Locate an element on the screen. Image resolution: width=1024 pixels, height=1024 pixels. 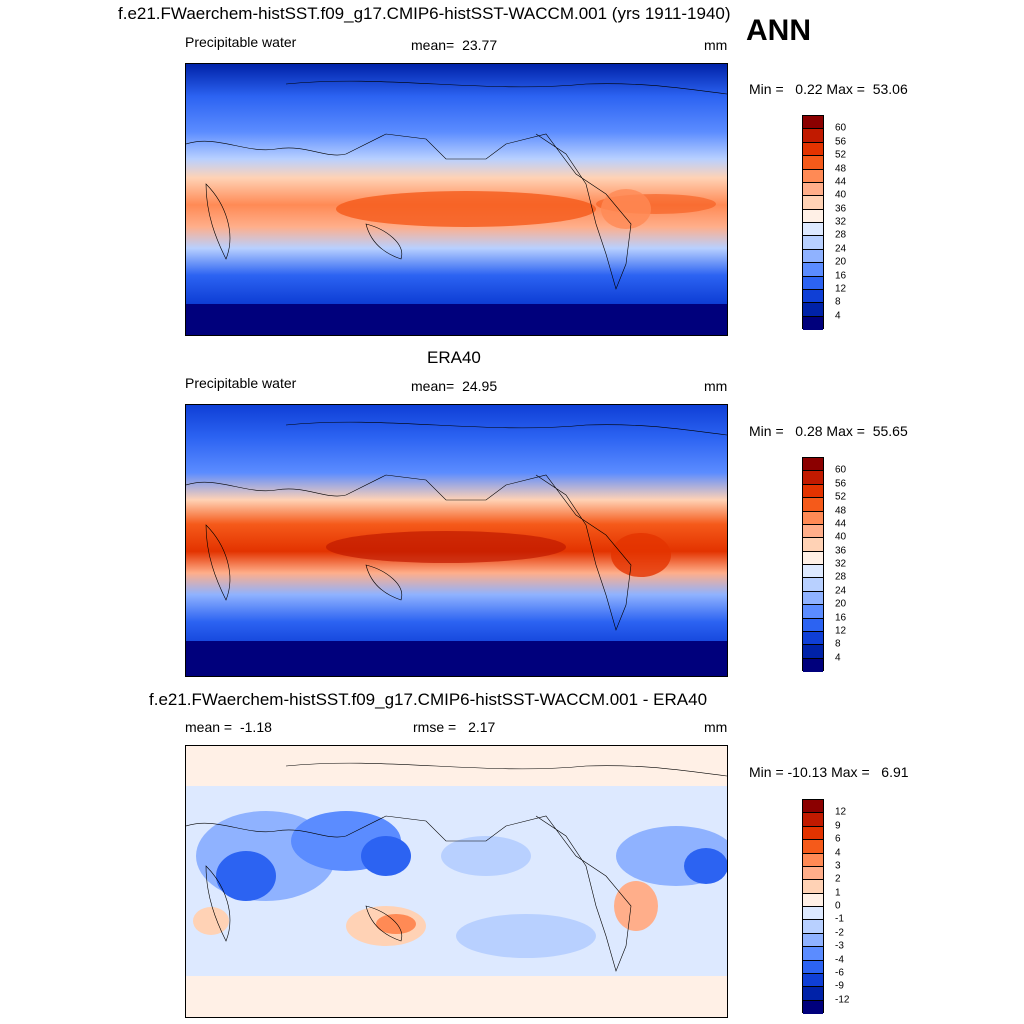
panel3-mean-text: mean = is located at coordinates (209, 727).